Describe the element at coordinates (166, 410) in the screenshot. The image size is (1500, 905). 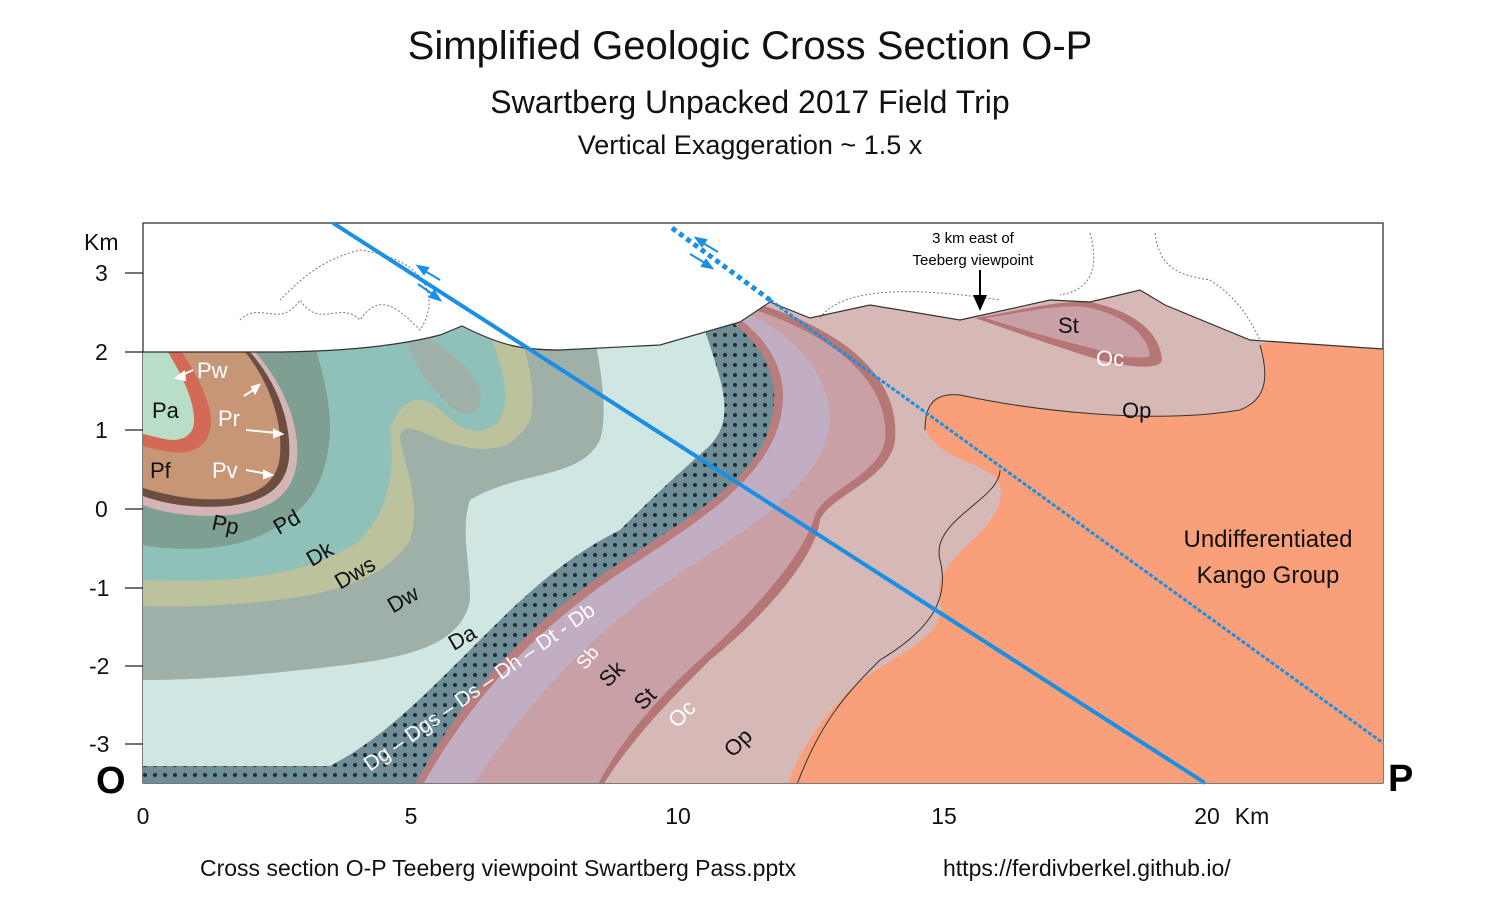
I see `label-pa: Pa` at that location.